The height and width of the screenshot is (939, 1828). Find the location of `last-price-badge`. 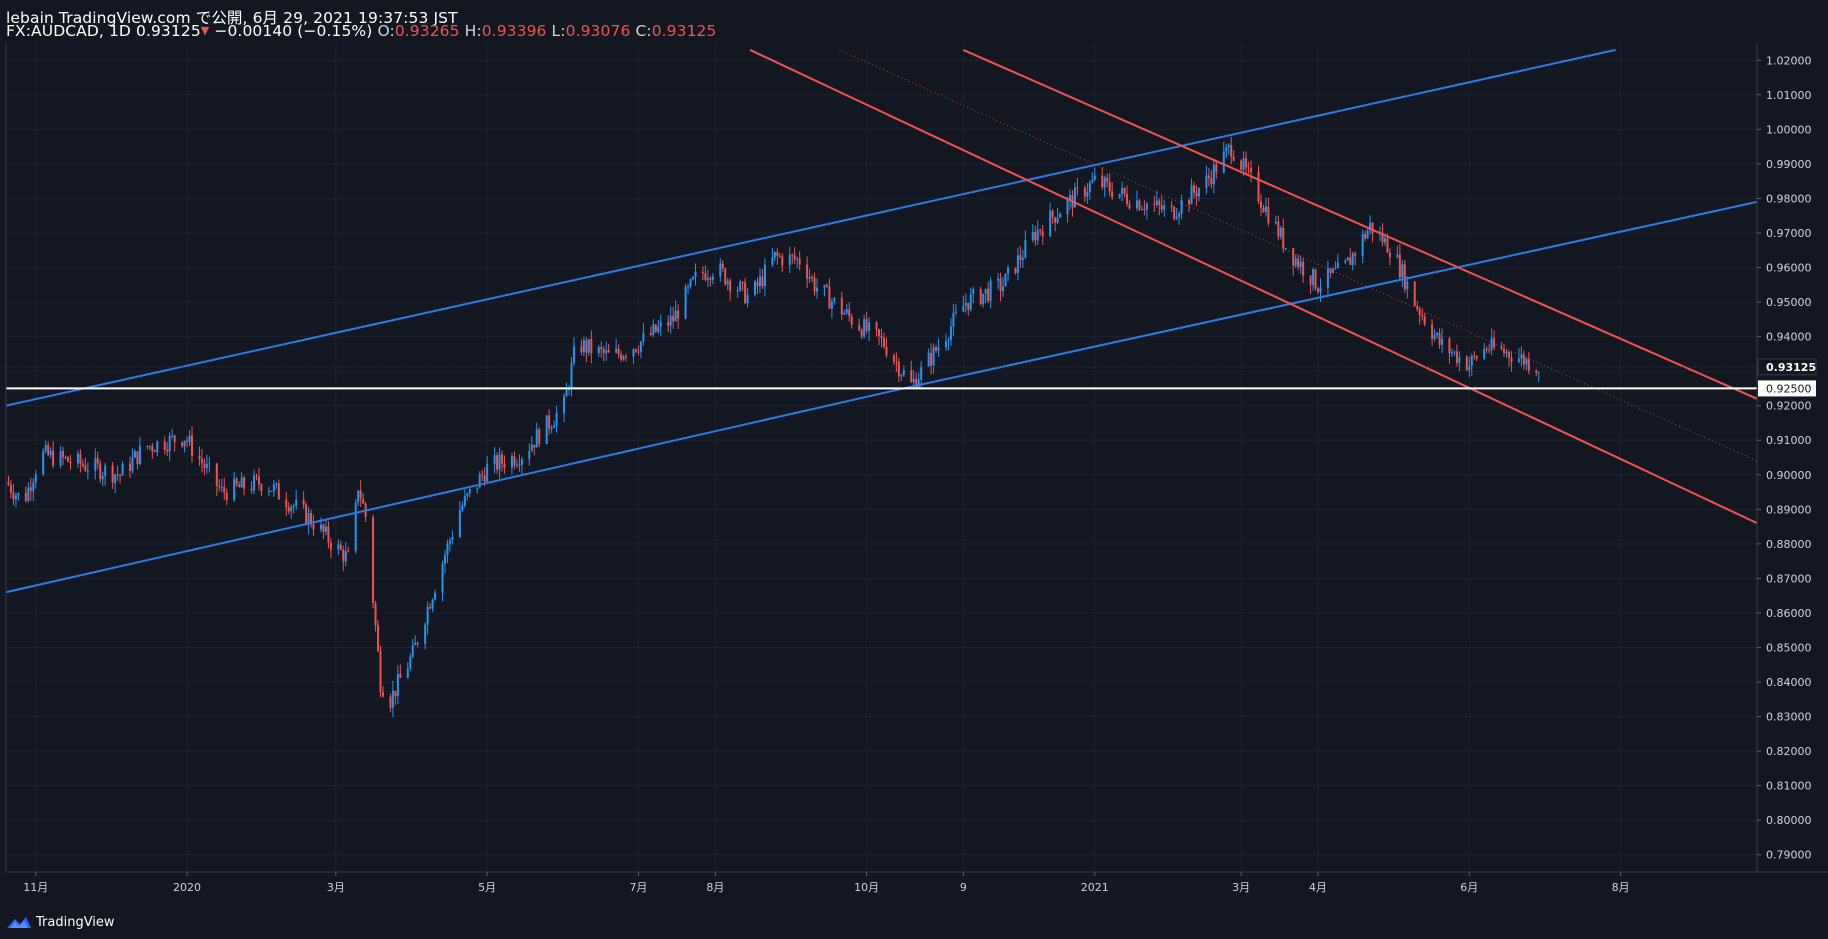

last-price-badge is located at coordinates (1787, 367).